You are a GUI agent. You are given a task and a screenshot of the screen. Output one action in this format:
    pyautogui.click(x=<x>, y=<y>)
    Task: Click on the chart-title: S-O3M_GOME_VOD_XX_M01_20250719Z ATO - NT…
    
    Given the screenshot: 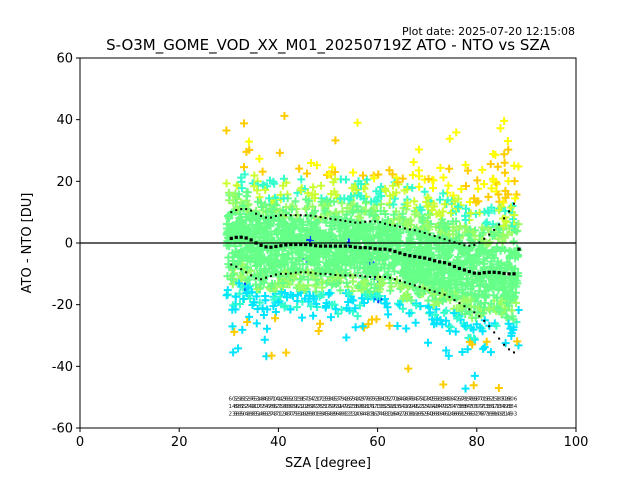 What is the action you would take?
    pyautogui.click(x=328, y=45)
    